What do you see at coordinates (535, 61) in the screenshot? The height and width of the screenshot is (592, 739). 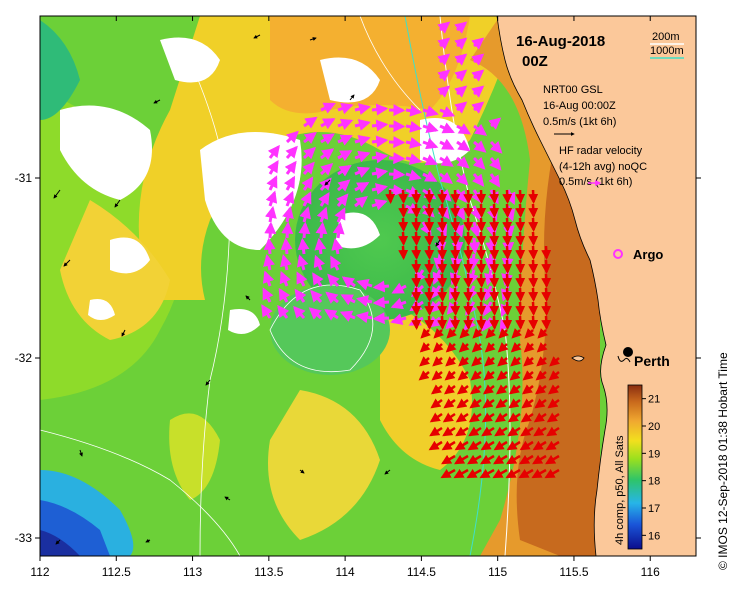 I see `map-time: 00Z` at bounding box center [535, 61].